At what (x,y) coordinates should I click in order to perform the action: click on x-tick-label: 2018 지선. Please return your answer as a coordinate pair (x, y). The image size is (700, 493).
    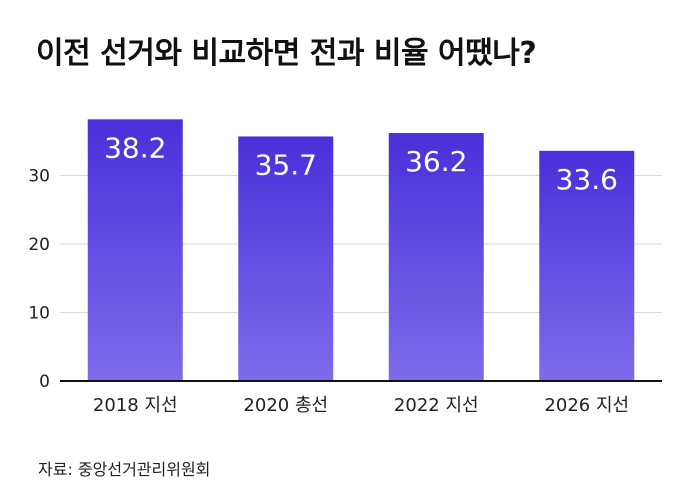
    Looking at the image, I should click on (135, 405).